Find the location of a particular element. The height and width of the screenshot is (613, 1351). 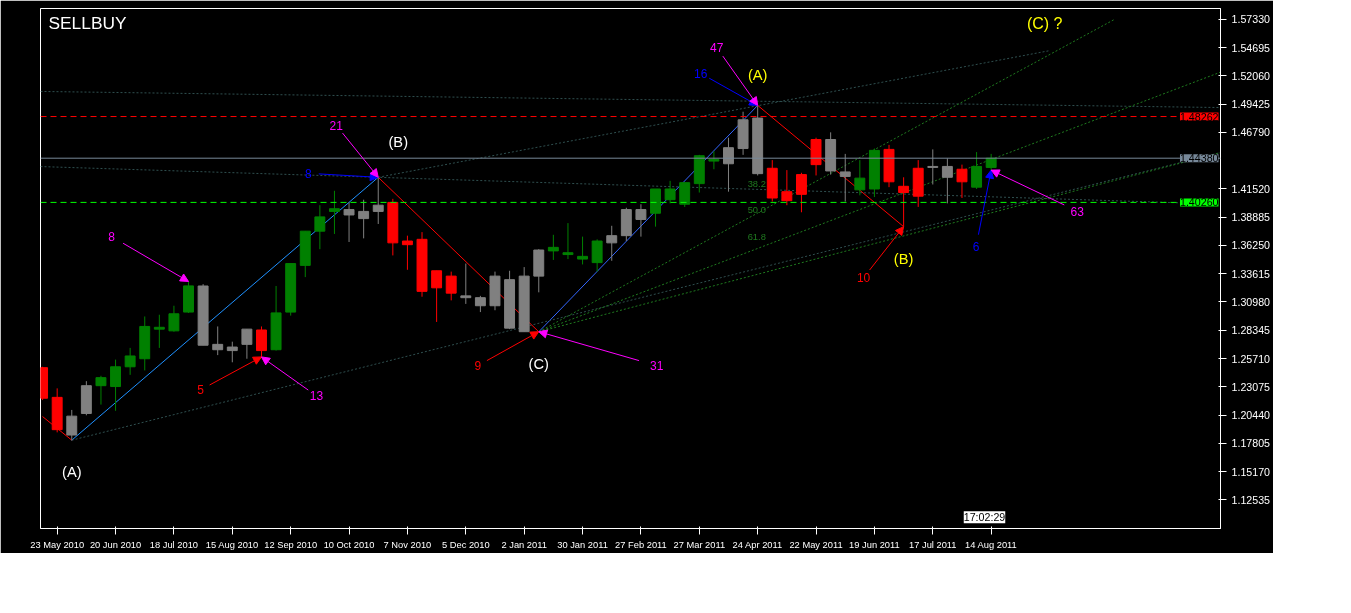

annotation: 38.2 is located at coordinates (756, 184).